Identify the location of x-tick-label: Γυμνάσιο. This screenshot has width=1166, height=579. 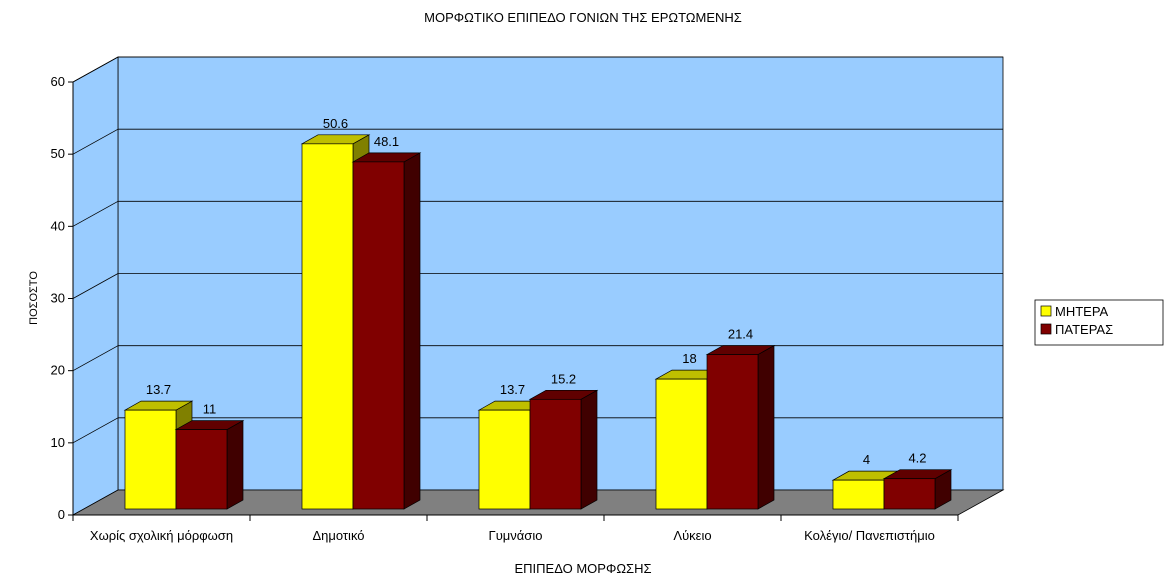
(515, 535).